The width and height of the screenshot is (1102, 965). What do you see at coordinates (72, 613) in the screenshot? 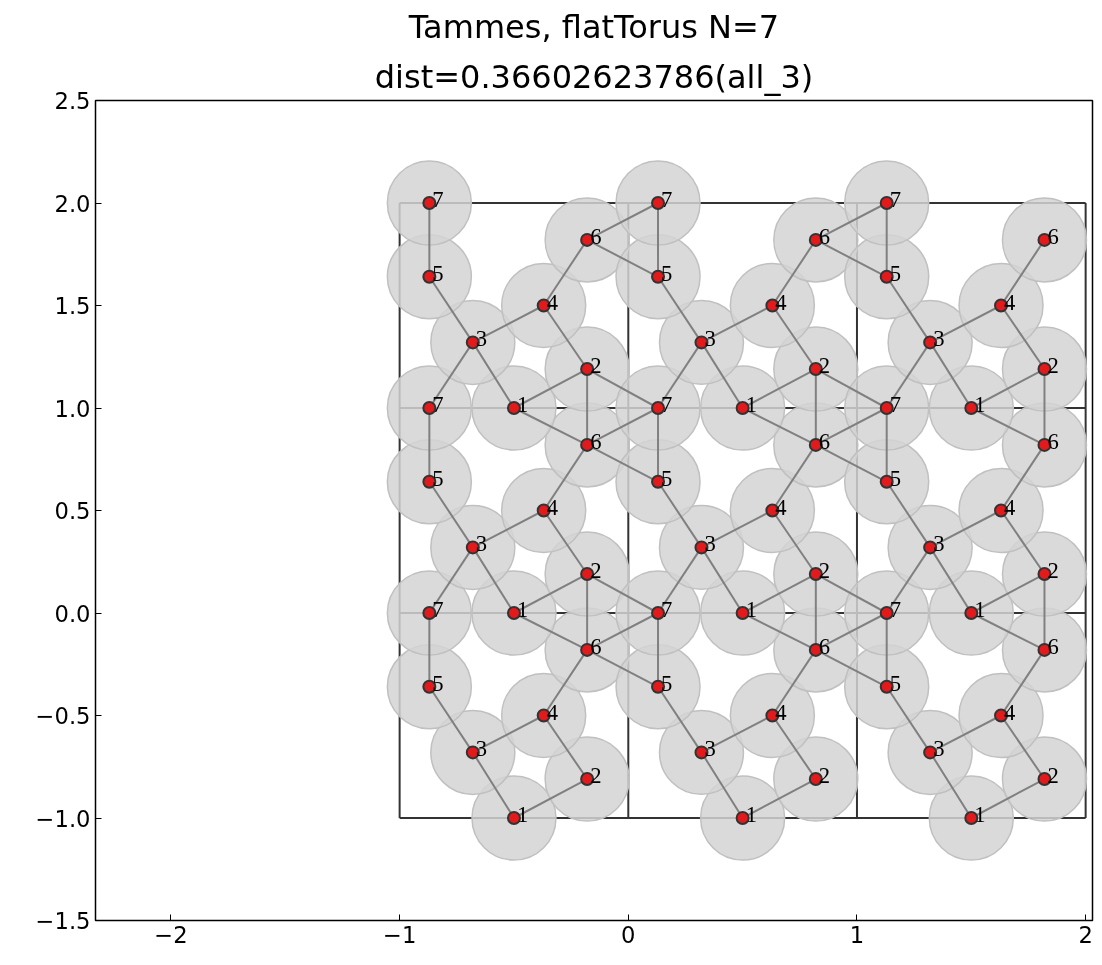
I see `y-tick-label: 0.0` at bounding box center [72, 613].